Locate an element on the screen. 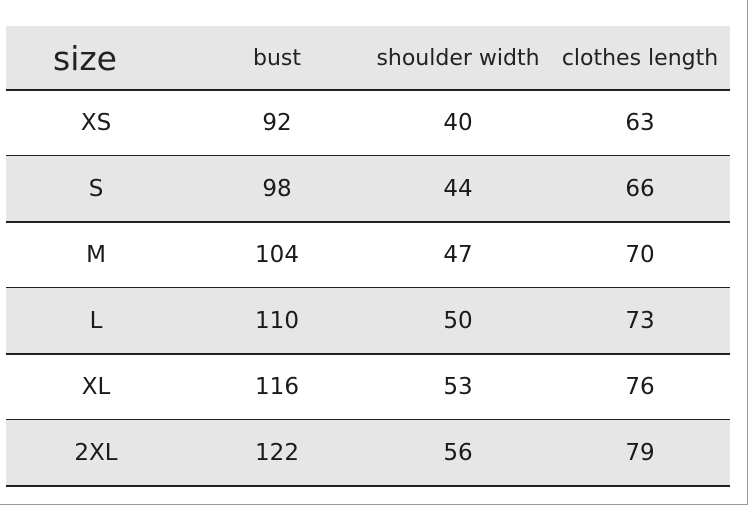 The width and height of the screenshot is (751, 507). table-cell: 73 is located at coordinates (640, 321).